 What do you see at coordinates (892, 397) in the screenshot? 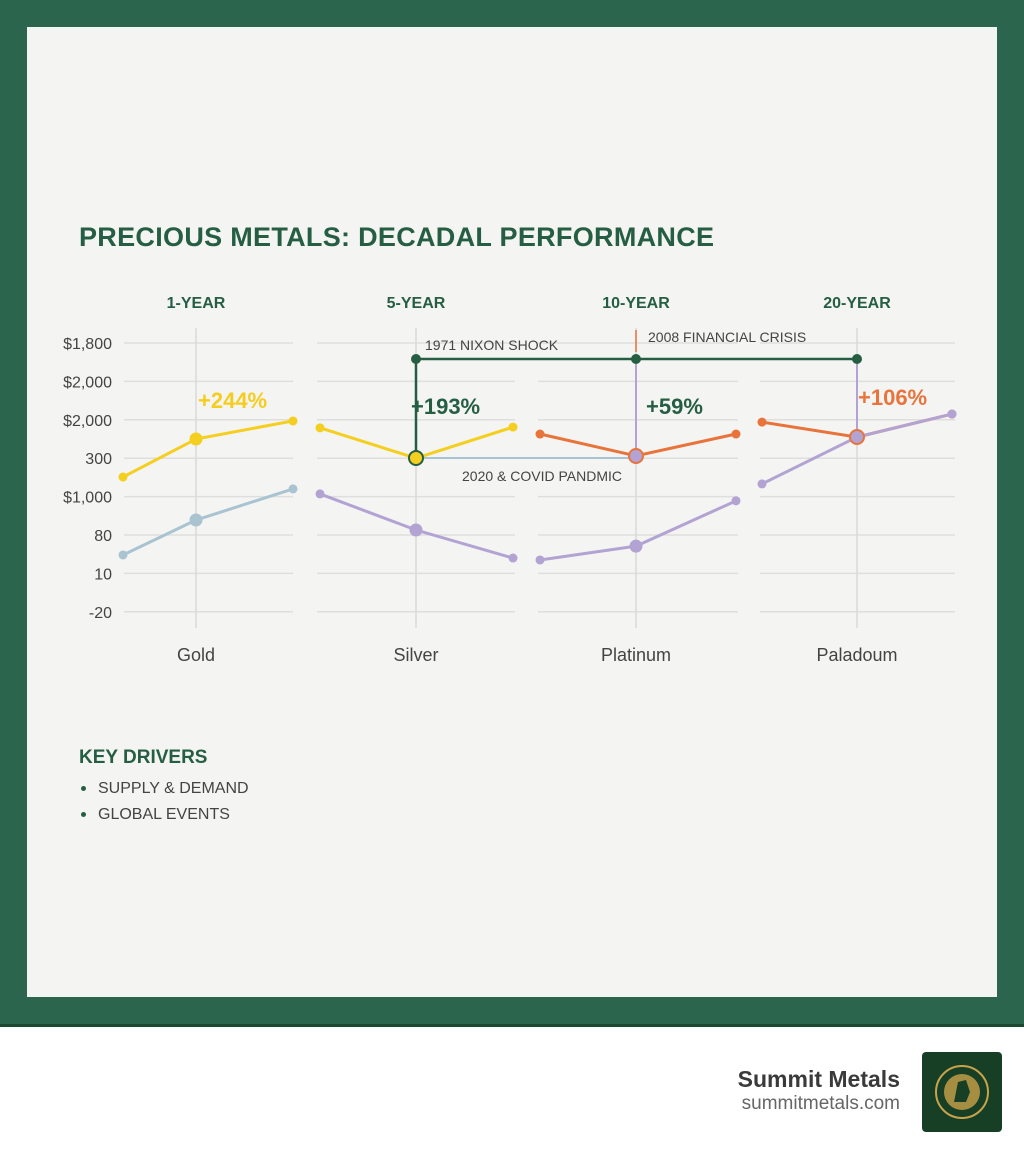
I see `change-label: +106%` at bounding box center [892, 397].